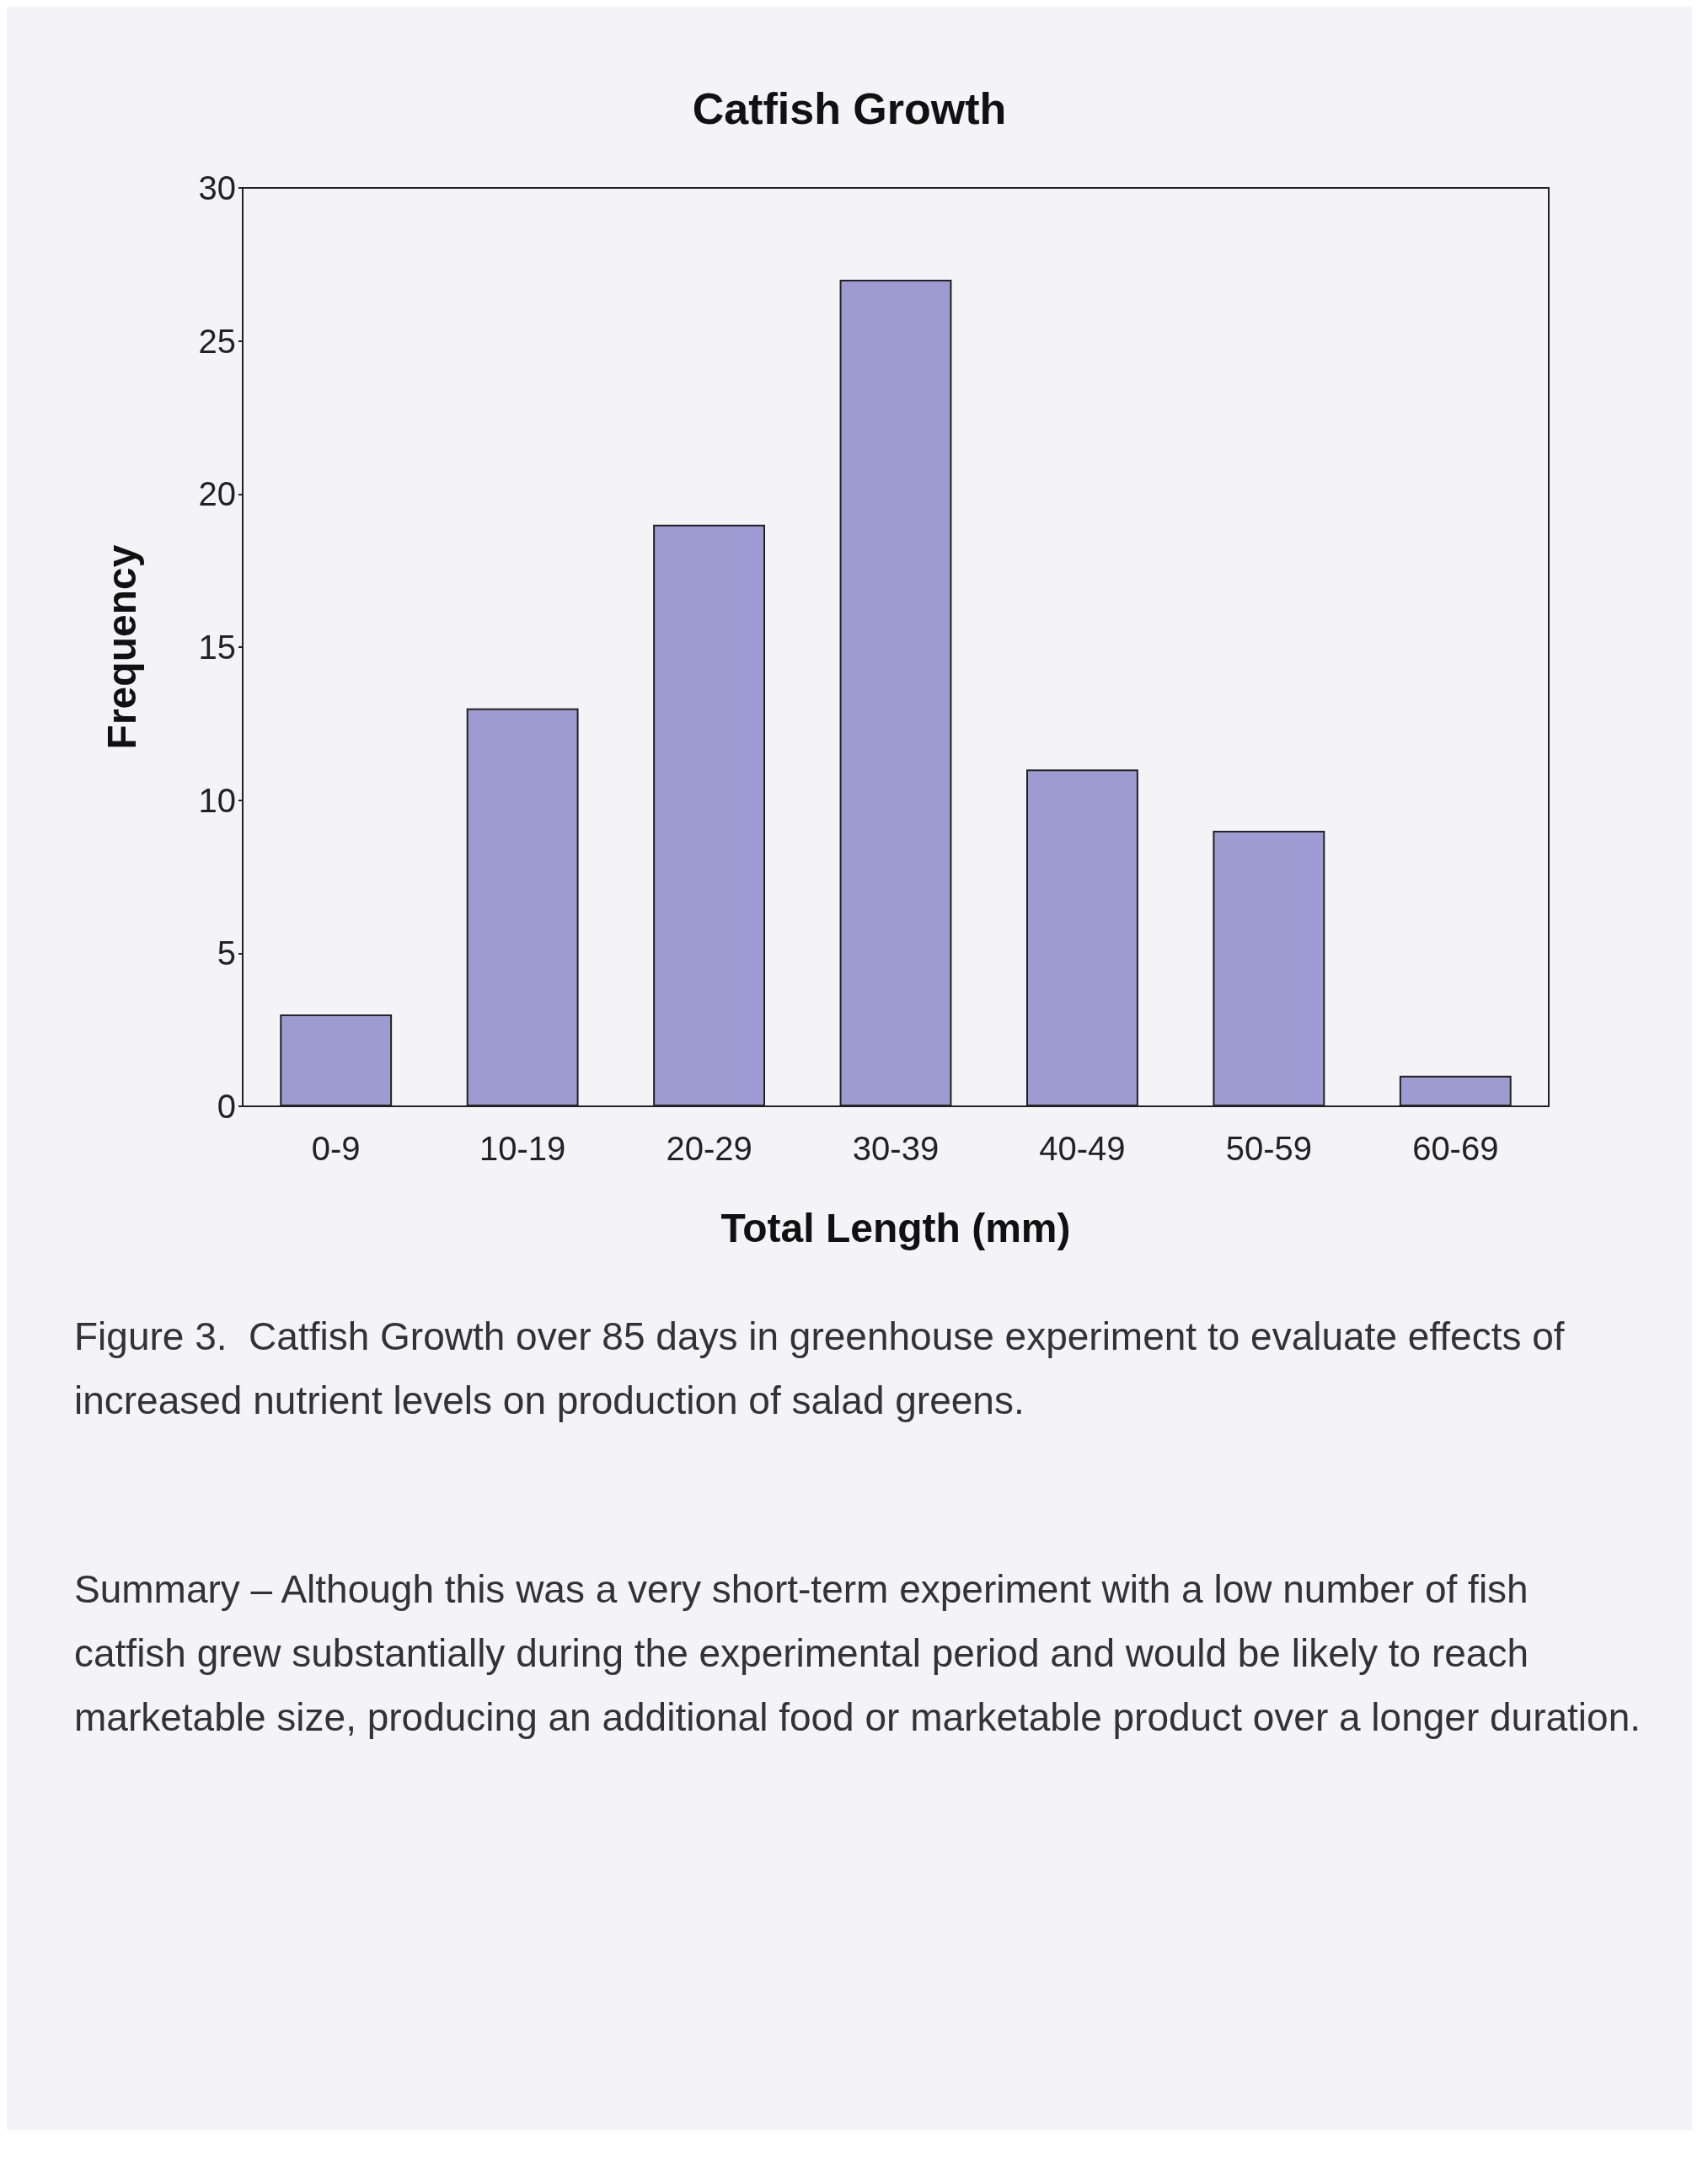 The image size is (1708, 2157). Describe the element at coordinates (336, 1148) in the screenshot. I see `x-tick-label: 0-9` at that location.